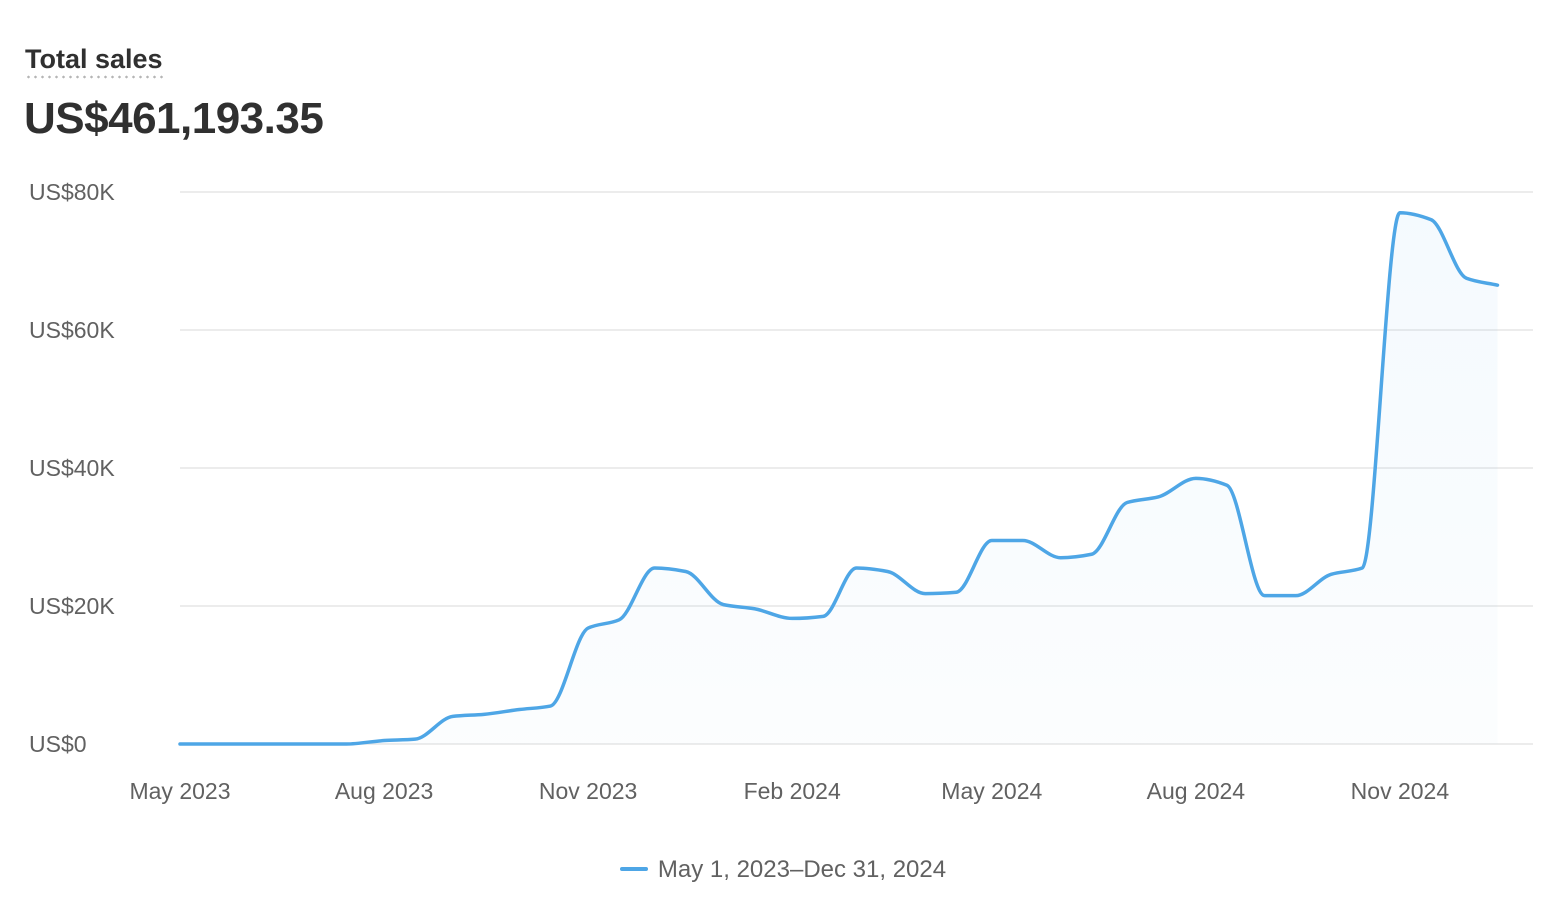 This screenshot has width=1566, height=908. Describe the element at coordinates (588, 791) in the screenshot. I see `x-tick-label: Nov 2023` at that location.